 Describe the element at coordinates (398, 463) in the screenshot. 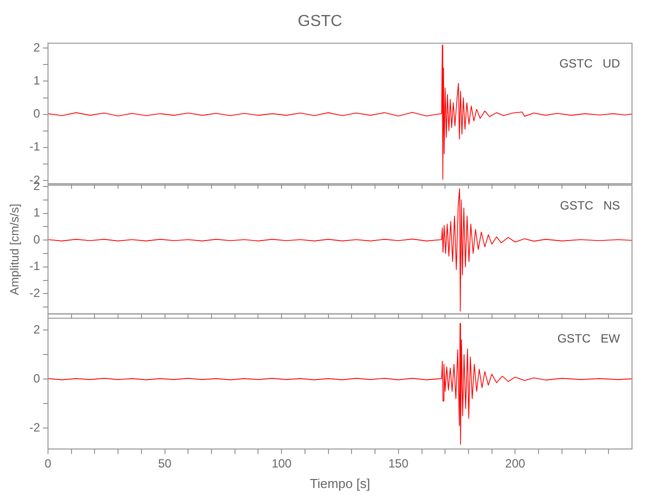

I see `x-tick-label: 150` at that location.